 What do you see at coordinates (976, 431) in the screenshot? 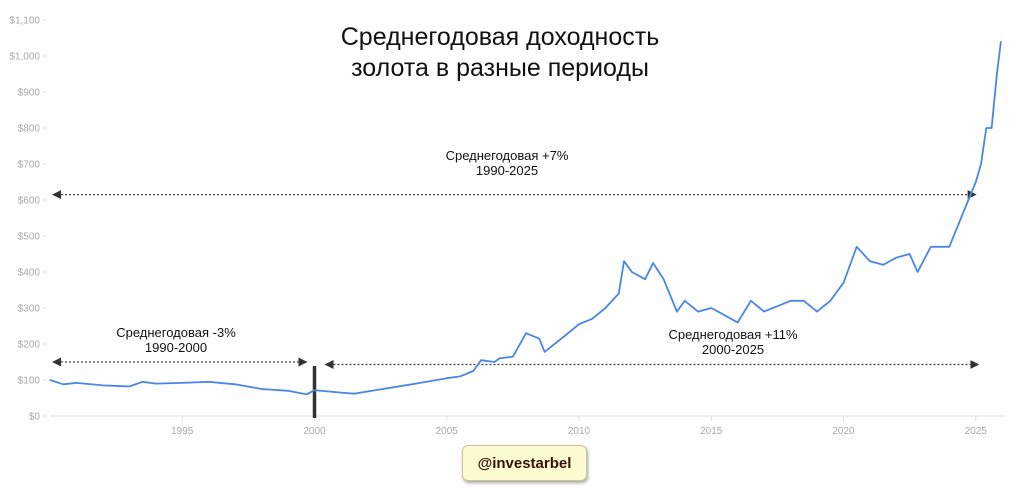
I see `x-tick-label: 2025` at bounding box center [976, 431].